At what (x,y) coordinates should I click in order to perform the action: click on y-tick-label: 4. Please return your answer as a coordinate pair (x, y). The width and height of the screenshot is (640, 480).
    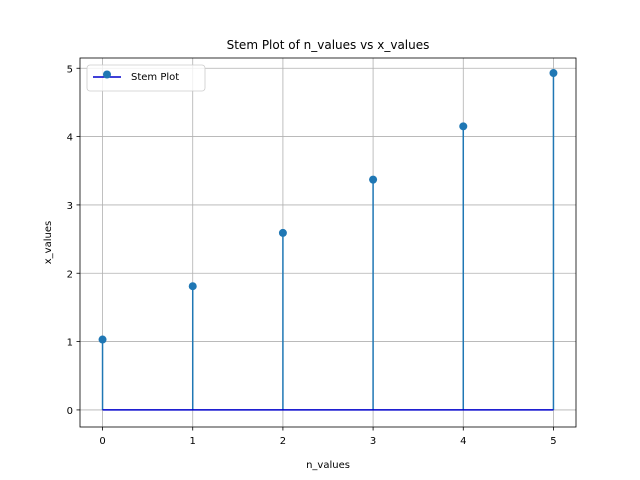
    Looking at the image, I should click on (70, 138).